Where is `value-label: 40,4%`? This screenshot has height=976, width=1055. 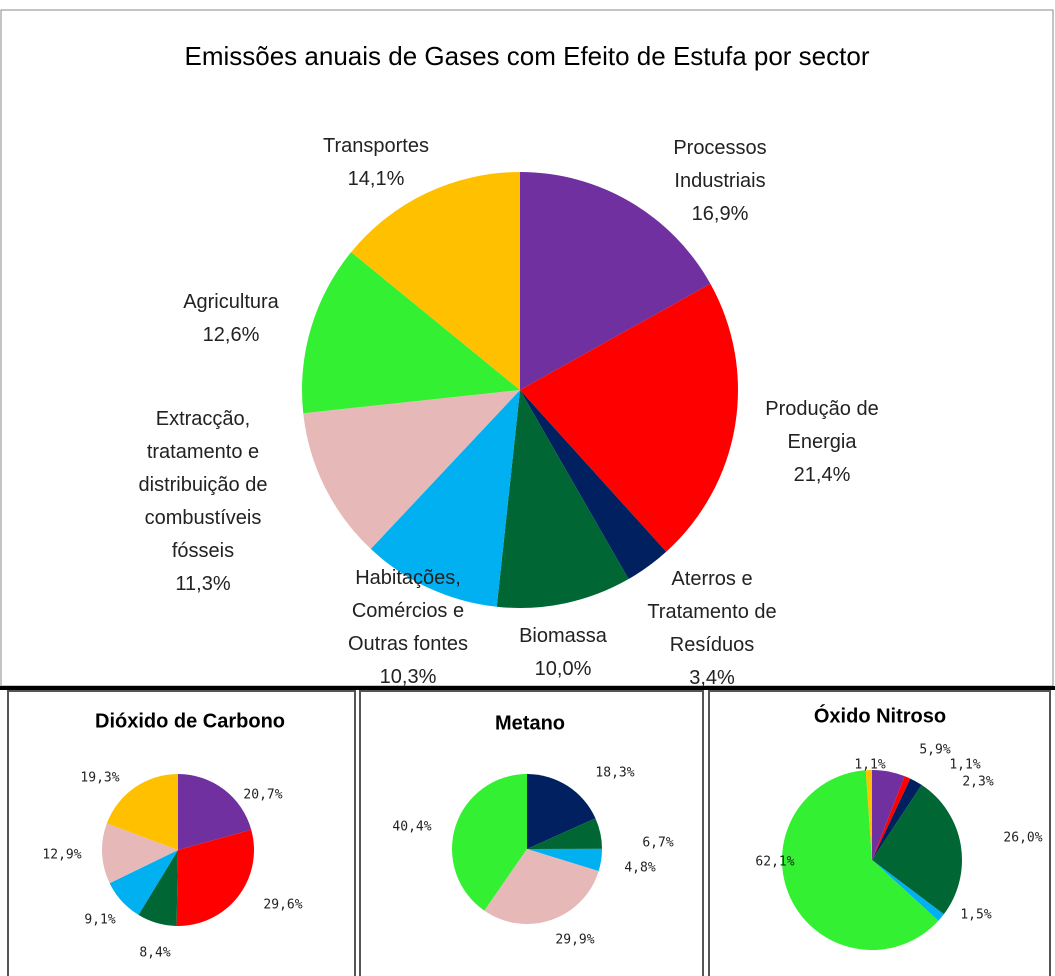
value-label: 40,4% is located at coordinates (411, 827).